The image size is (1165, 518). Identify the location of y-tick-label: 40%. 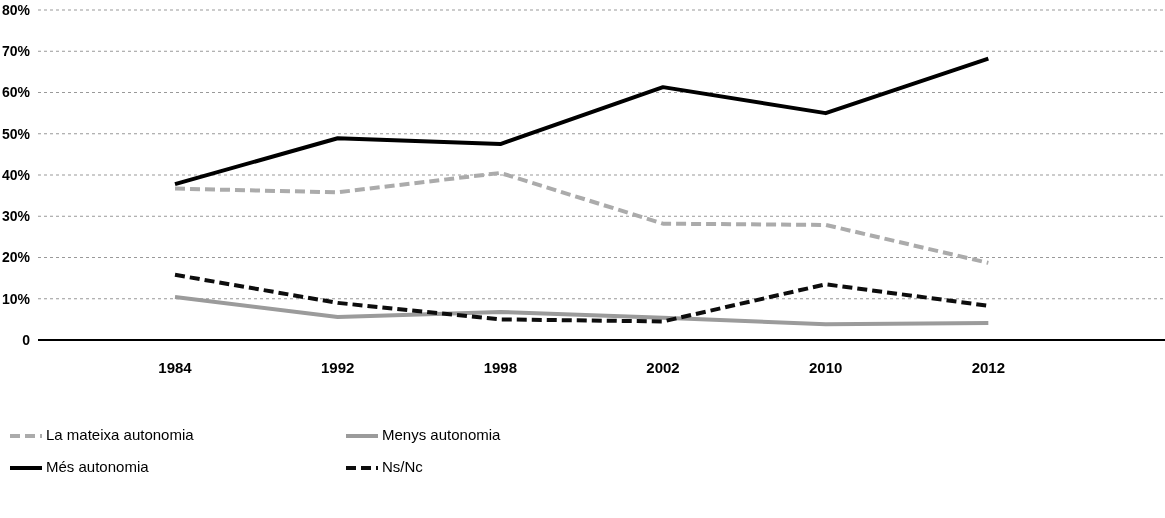
(16, 174).